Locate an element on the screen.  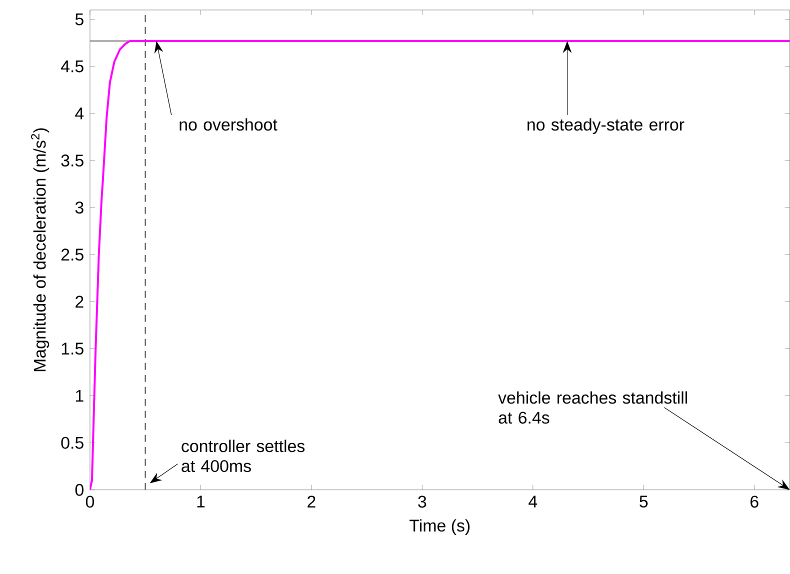
y-tick-label: 0.5 is located at coordinates (72, 442).